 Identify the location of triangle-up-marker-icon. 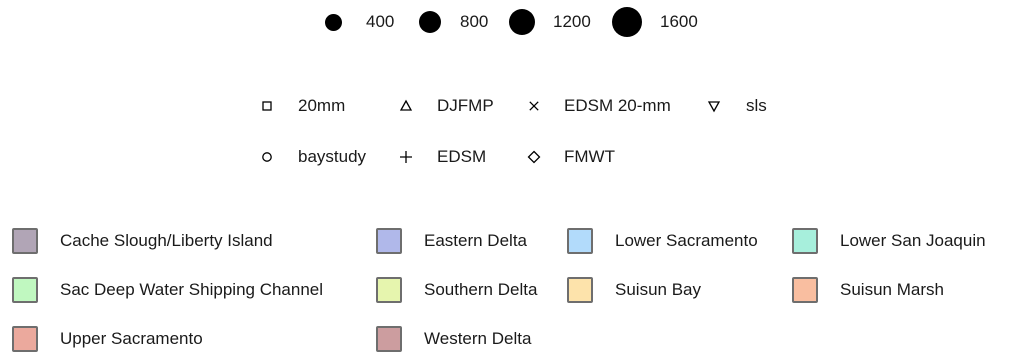
(406, 105).